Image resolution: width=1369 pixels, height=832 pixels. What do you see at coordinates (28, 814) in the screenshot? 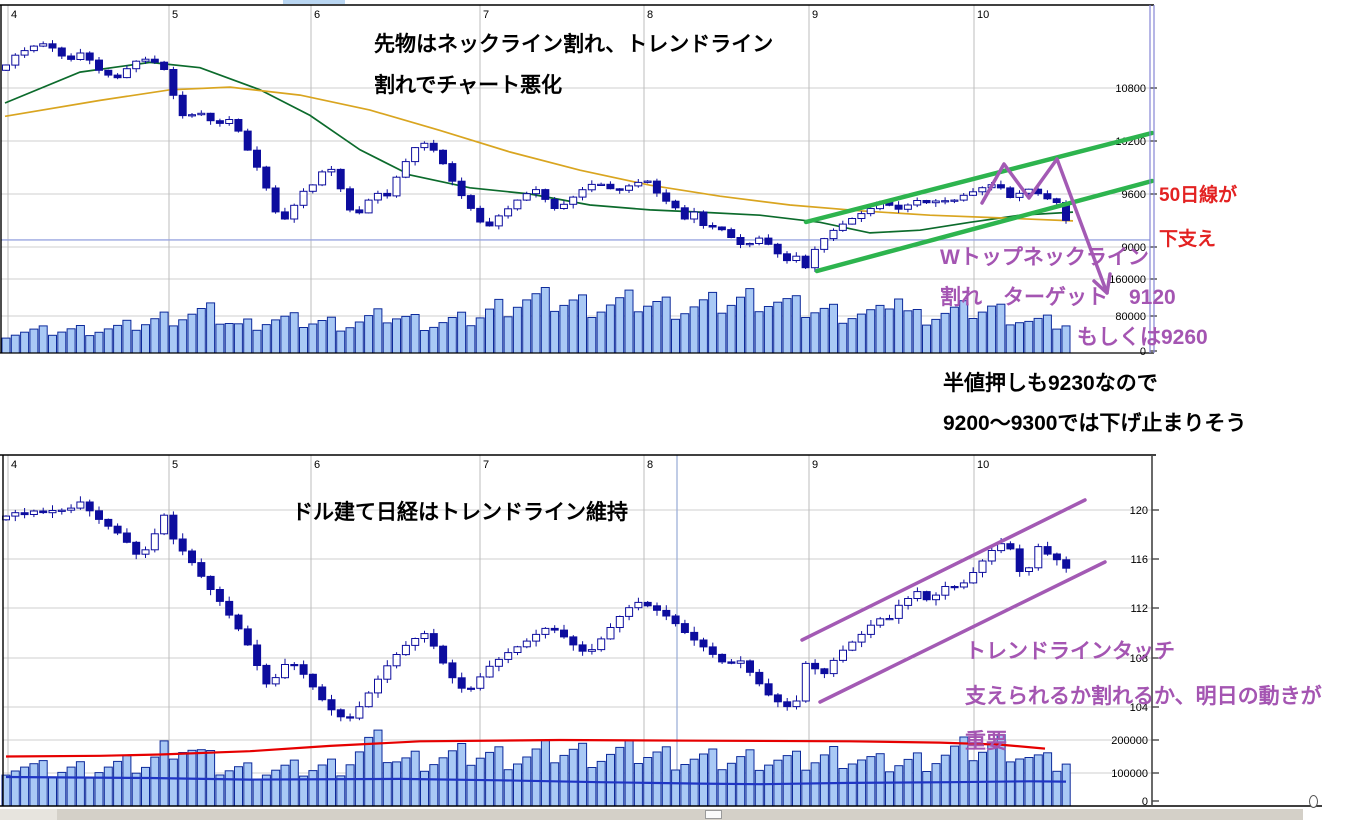
I see `horizontal-scrollbar-left-segment` at bounding box center [28, 814].